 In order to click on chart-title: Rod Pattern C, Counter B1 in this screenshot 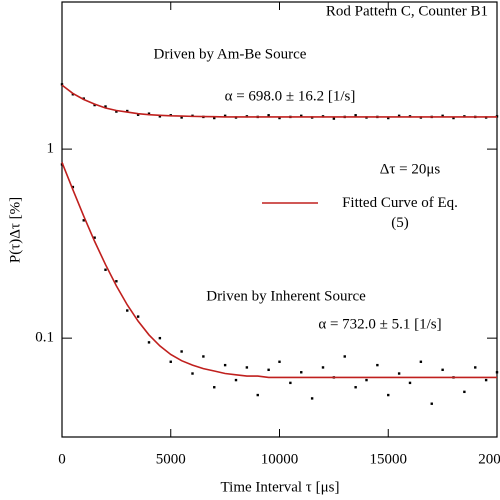, I will do `click(407, 11)`.